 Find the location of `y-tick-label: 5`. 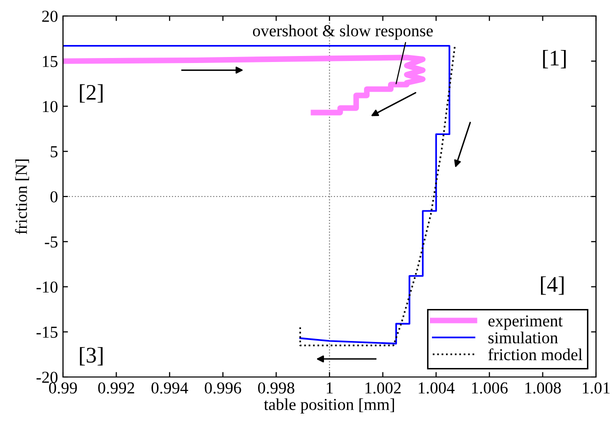

y-tick-label: 5 is located at coordinates (54, 152).